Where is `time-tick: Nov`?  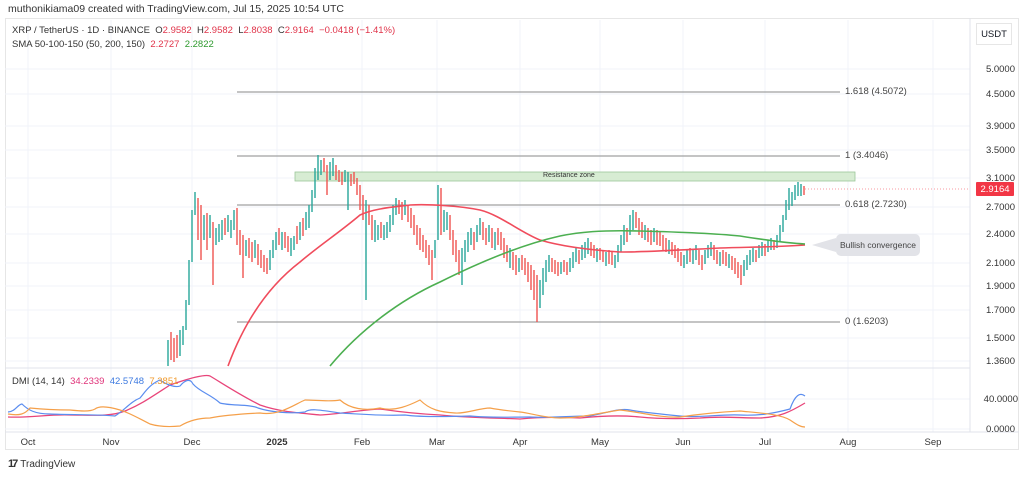
time-tick: Nov is located at coordinates (111, 442).